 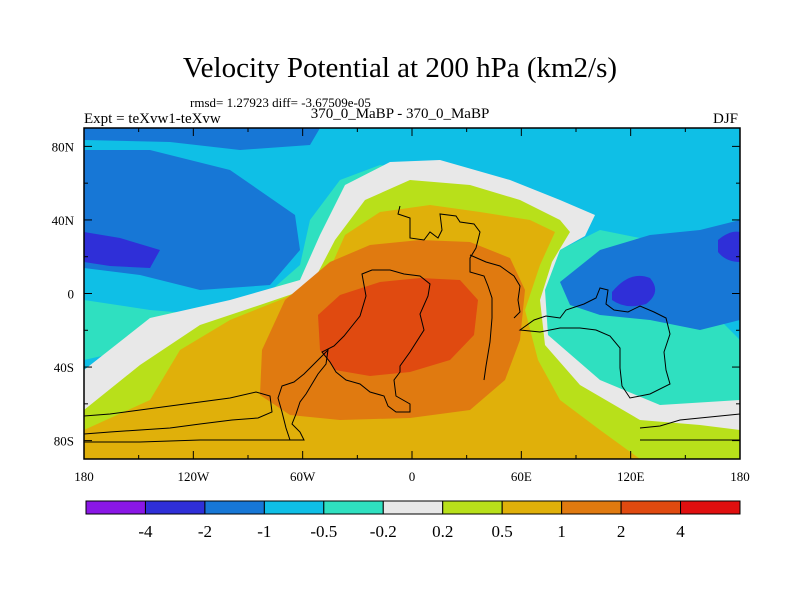 I want to click on colorbar-label: -0.5, so click(x=323, y=531).